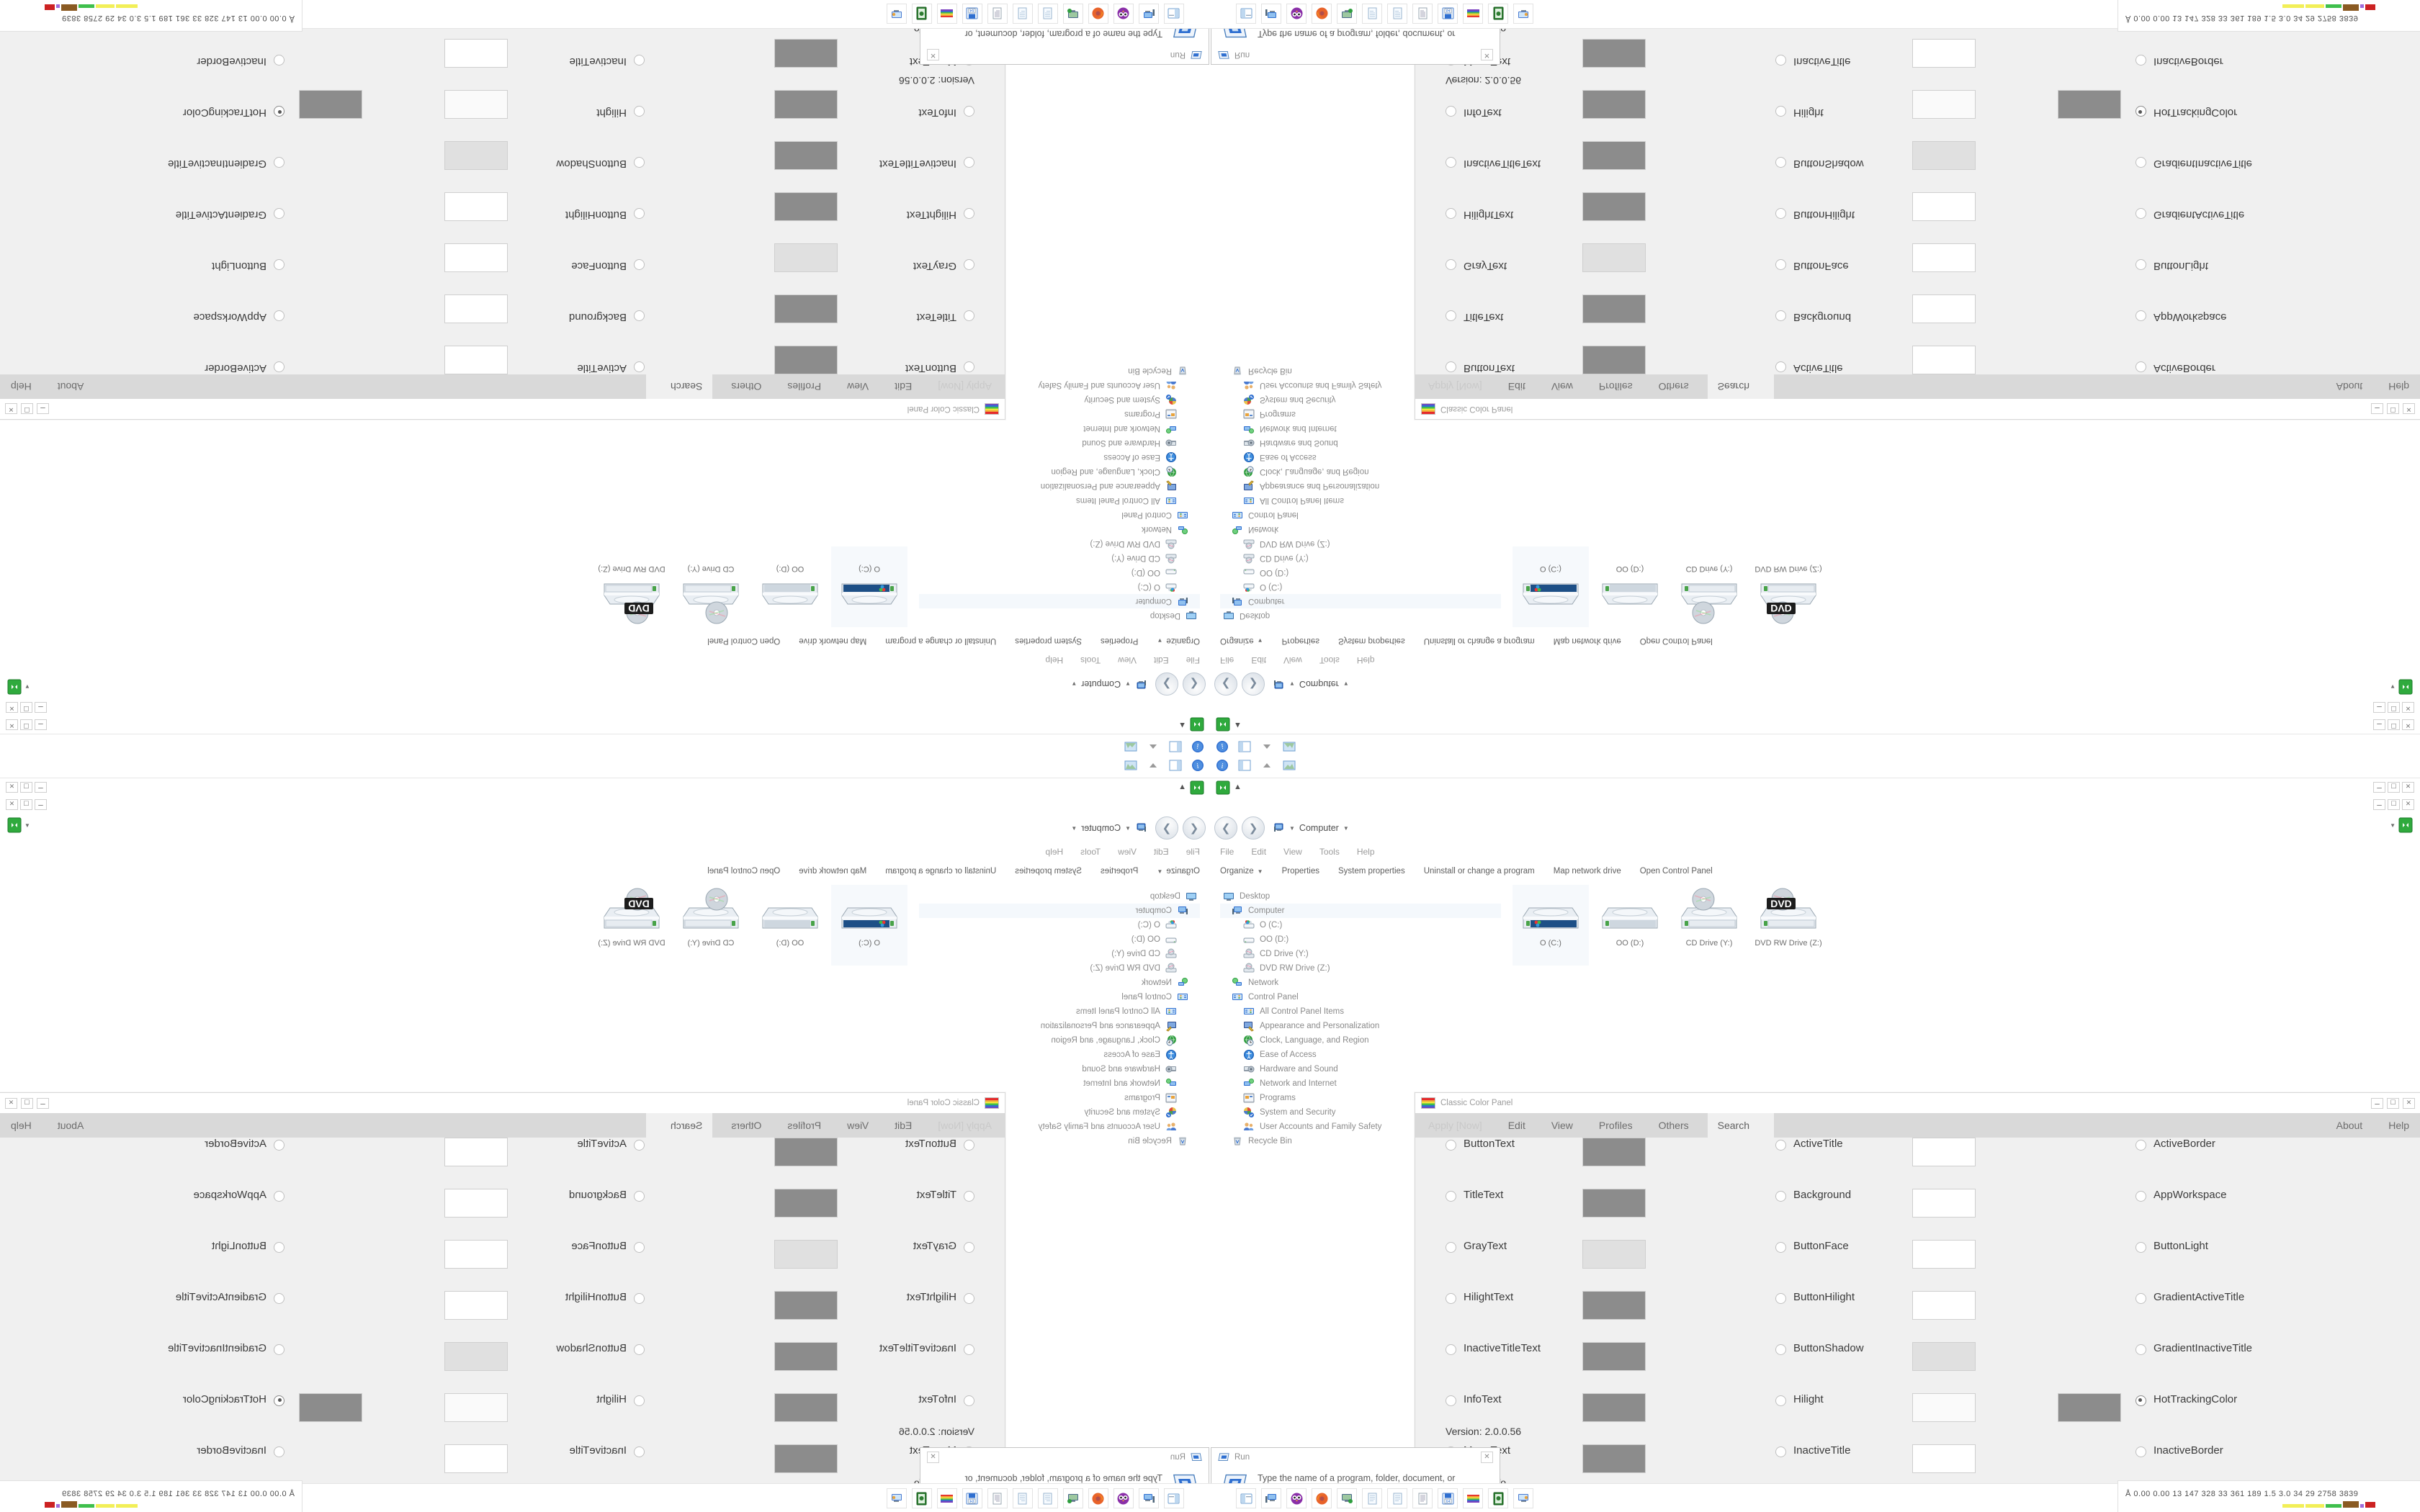 This screenshot has width=2420, height=1512. Describe the element at coordinates (1372, 1498) in the screenshot. I see `taskbar-item-notepad` at that location.